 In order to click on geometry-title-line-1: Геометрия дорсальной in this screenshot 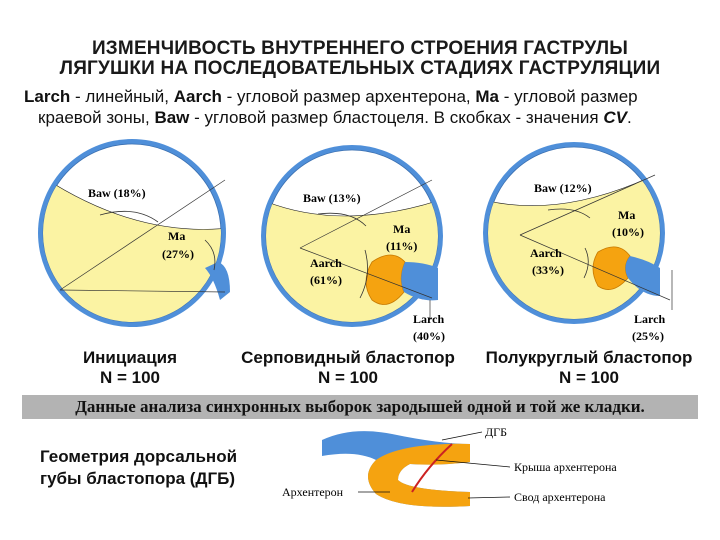, I will do `click(139, 456)`.